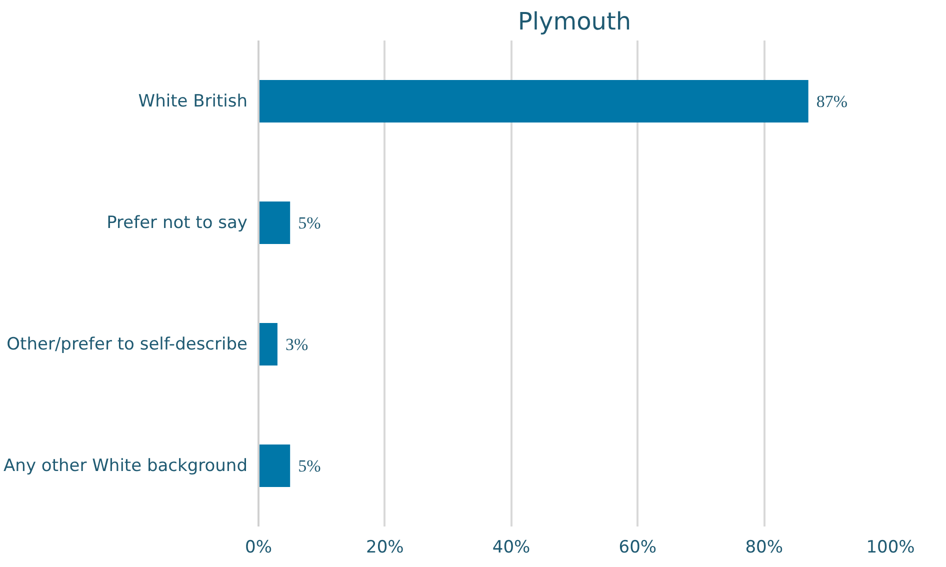 The height and width of the screenshot is (567, 946). Describe the element at coordinates (126, 466) in the screenshot. I see `y-tick-label: Any other White background` at that location.